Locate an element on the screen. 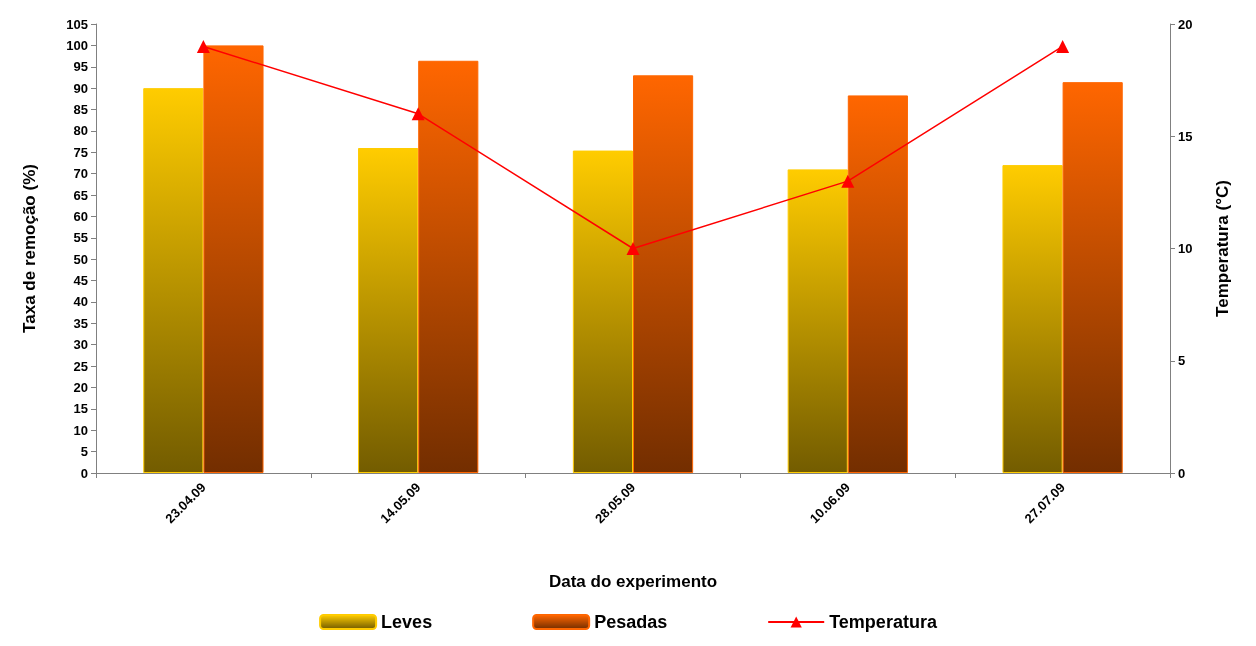  legend-label: Temperatura is located at coordinates (883, 622).